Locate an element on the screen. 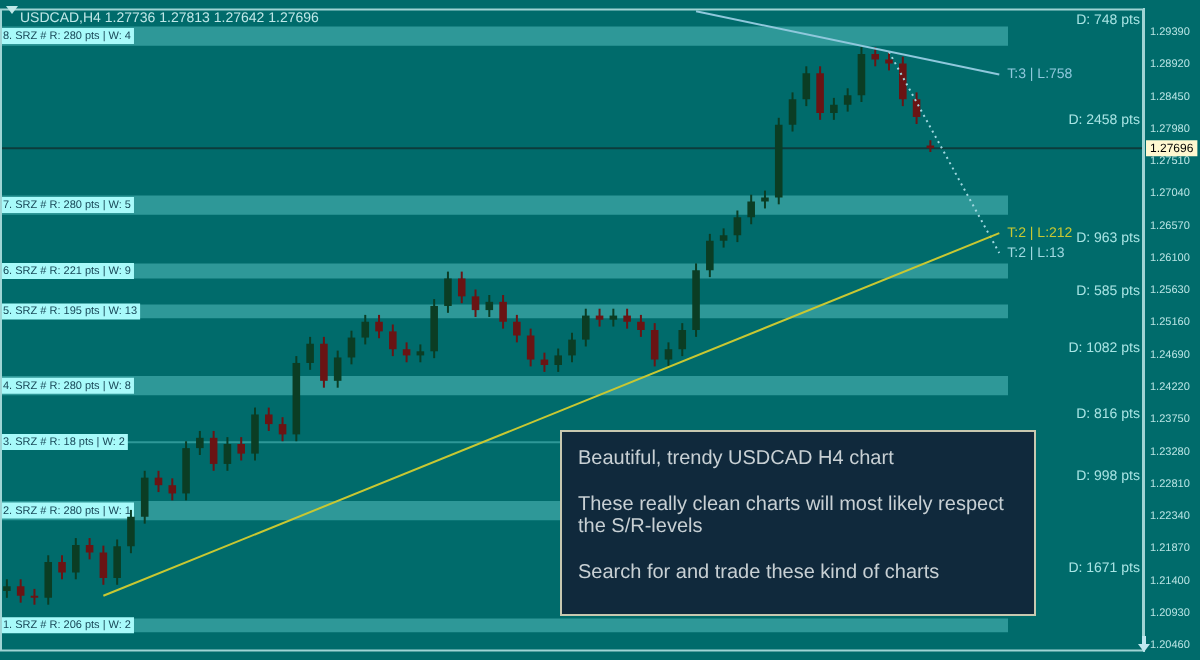  text-panel: Beautiful, trendy USDCAD H4 chart These really clean charts will most likely respect the S/R-levels Search for and trade these kind of charts is located at coordinates (798, 523).